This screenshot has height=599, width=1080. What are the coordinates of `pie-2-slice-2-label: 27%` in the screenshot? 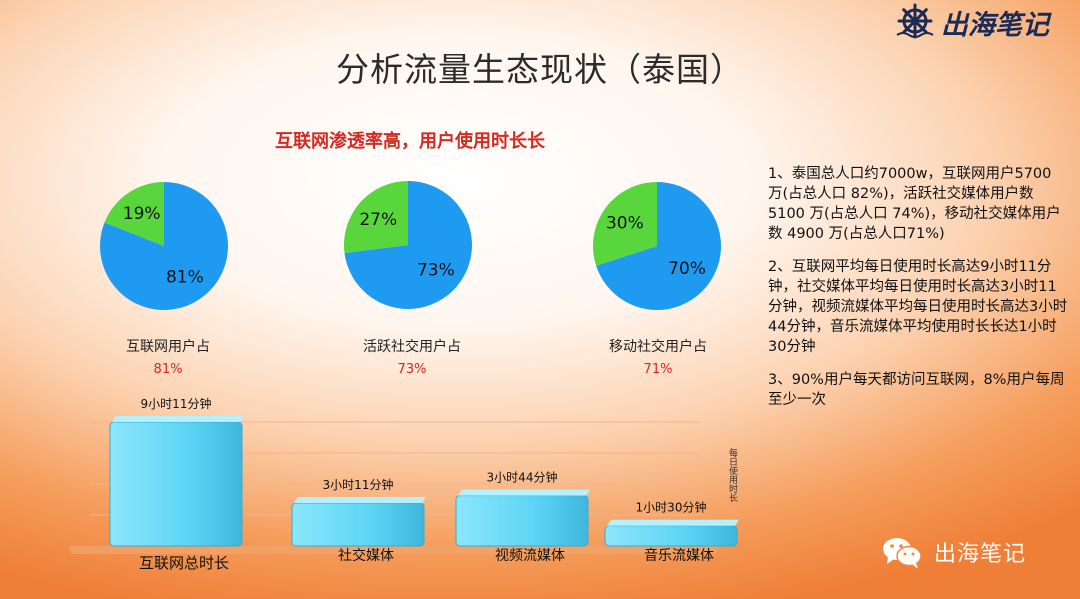 It's located at (378, 220).